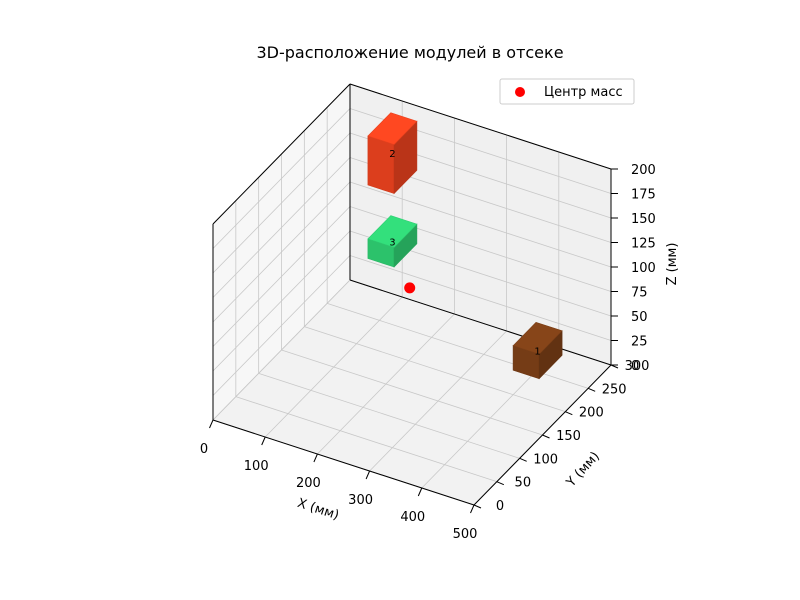  I want to click on y-tick-label: 0, so click(500, 506).